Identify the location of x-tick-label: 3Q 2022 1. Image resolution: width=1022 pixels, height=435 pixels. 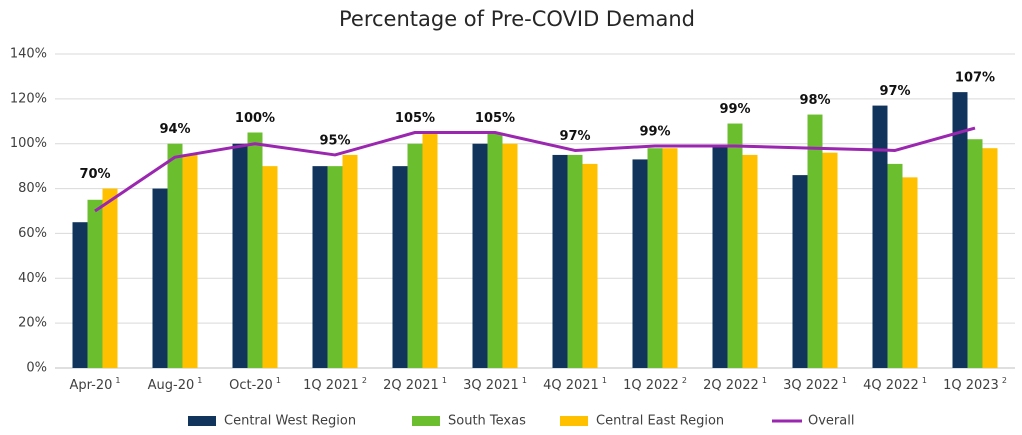
(815, 384).